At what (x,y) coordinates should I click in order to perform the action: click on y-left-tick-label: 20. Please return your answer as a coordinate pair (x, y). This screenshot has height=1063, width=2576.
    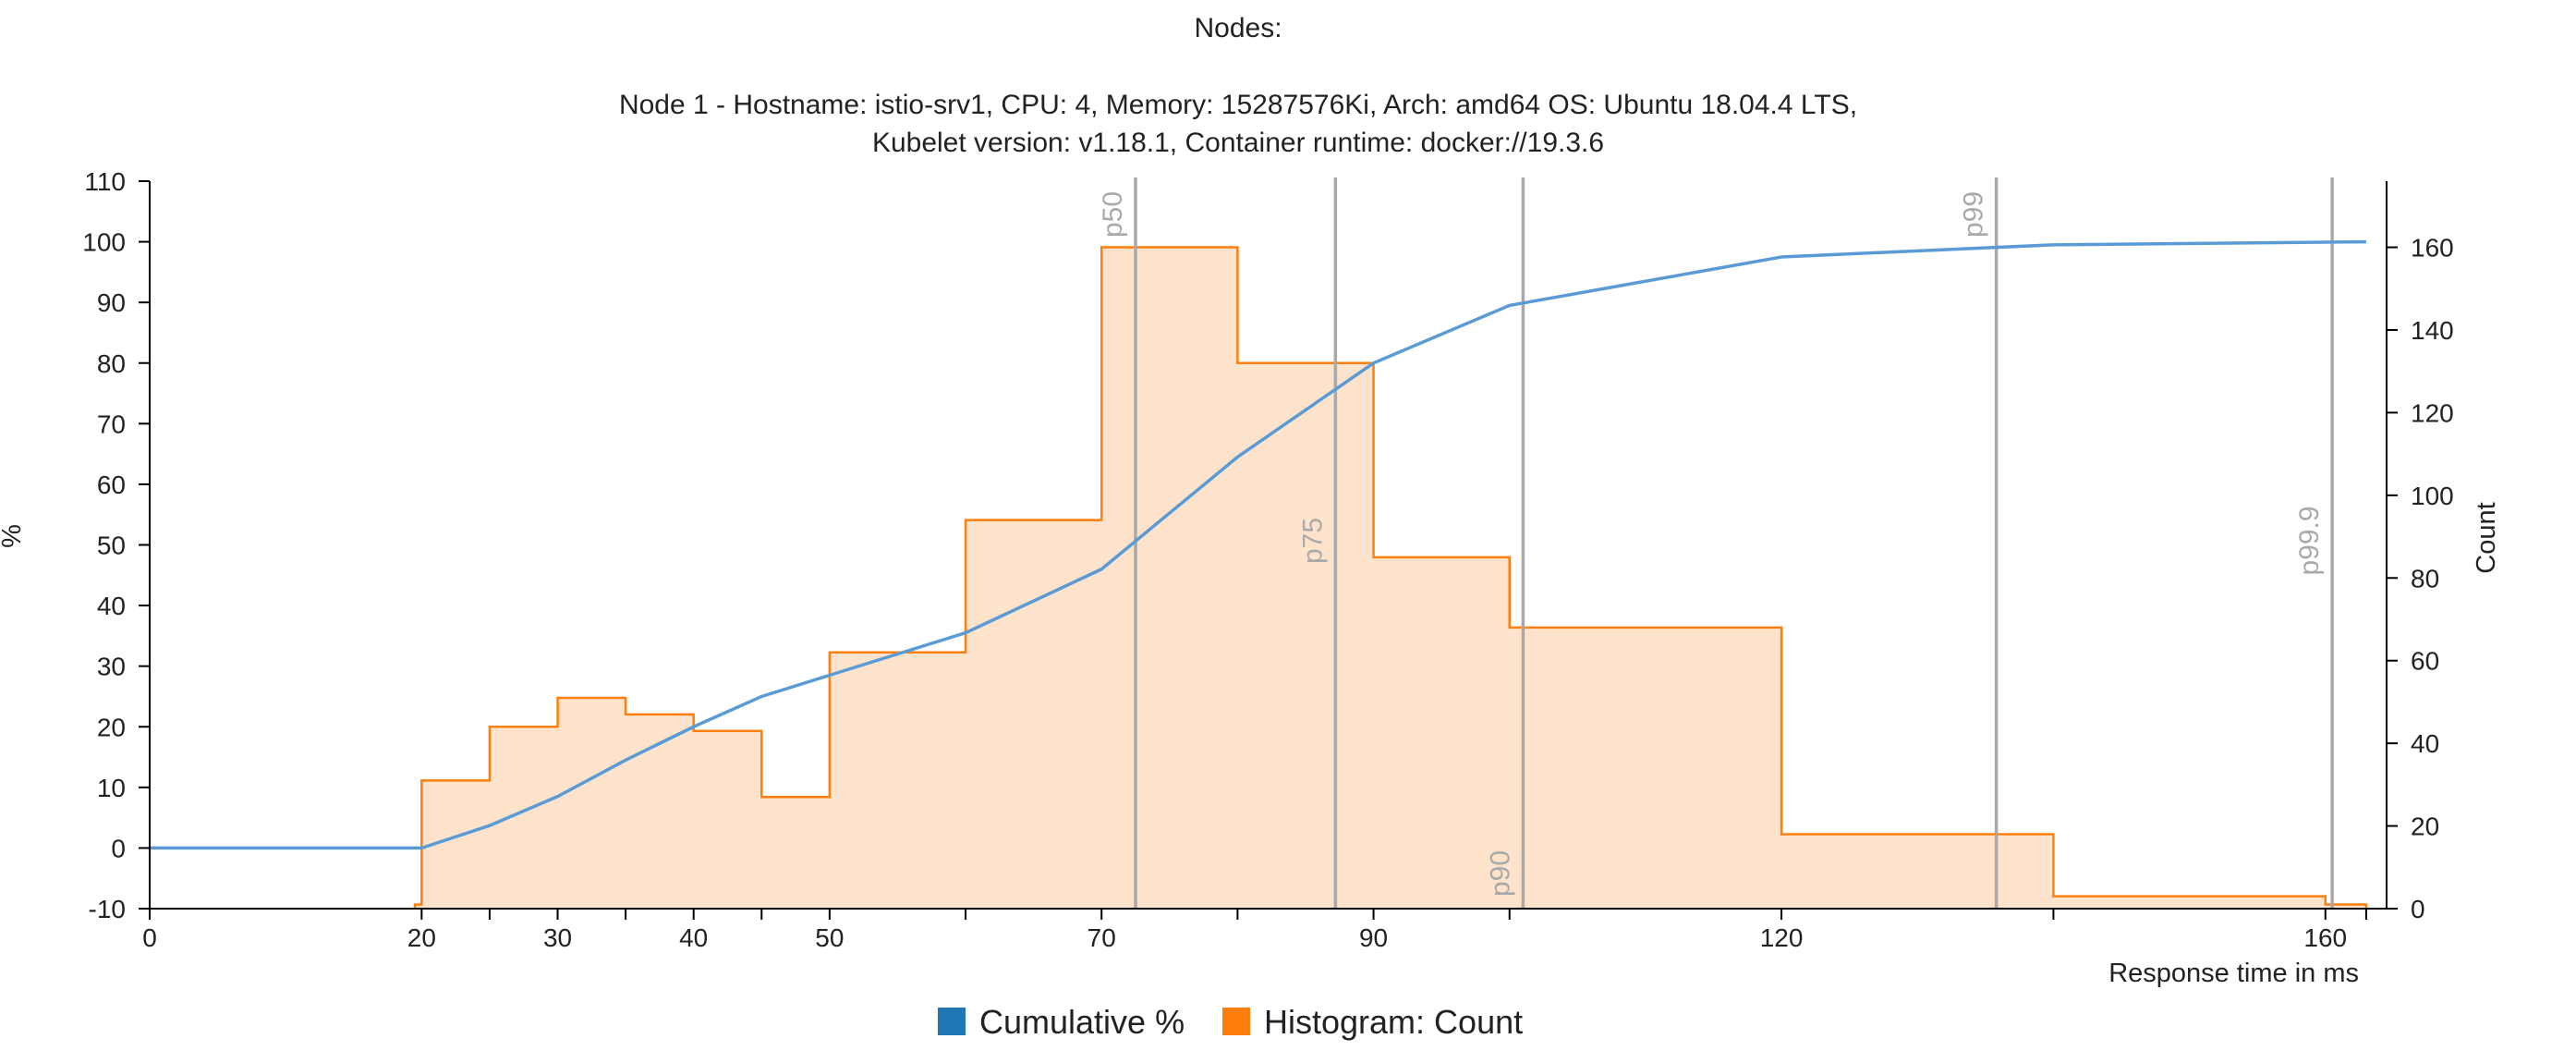
    Looking at the image, I should click on (111, 727).